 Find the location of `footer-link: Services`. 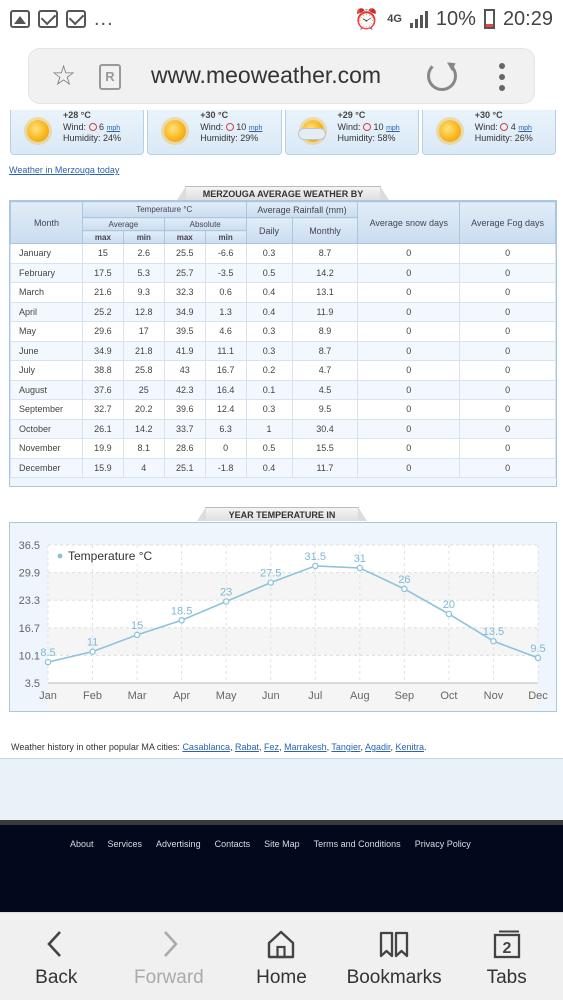

footer-link: Services is located at coordinates (125, 844).